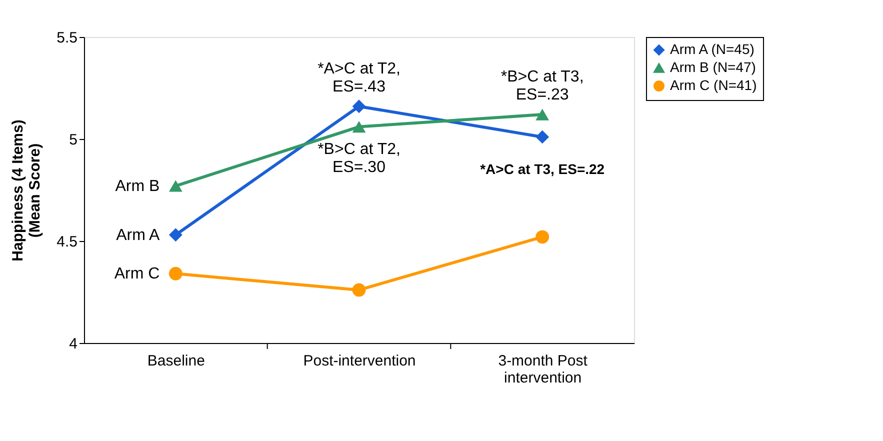  I want to click on annotation: *A>C at T2, ES=.43, so click(359, 78).